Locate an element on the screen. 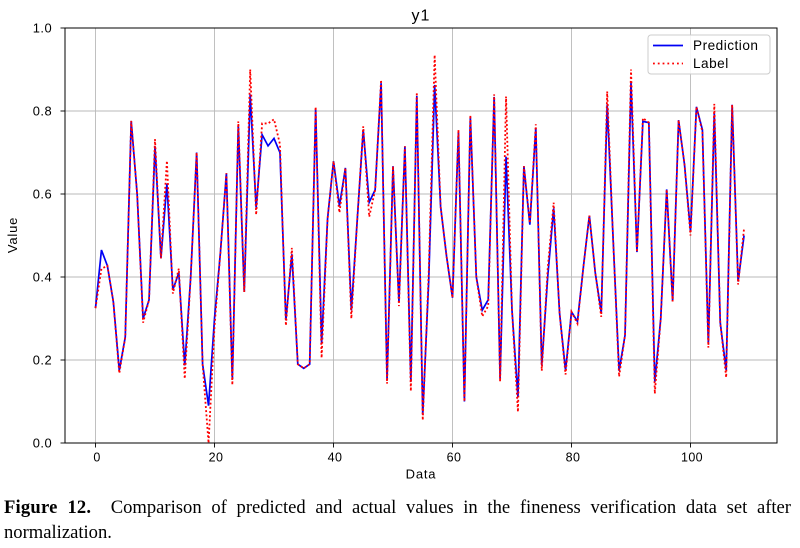 The width and height of the screenshot is (800, 548). svg-text: Prediction is located at coordinates (725, 45).